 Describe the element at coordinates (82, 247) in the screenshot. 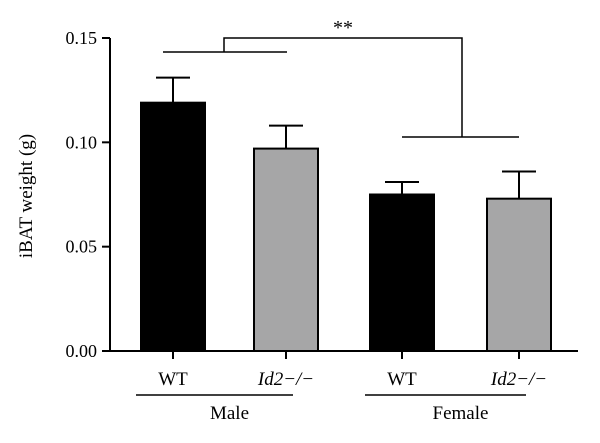

I see `y-tick-label: 0.05` at that location.